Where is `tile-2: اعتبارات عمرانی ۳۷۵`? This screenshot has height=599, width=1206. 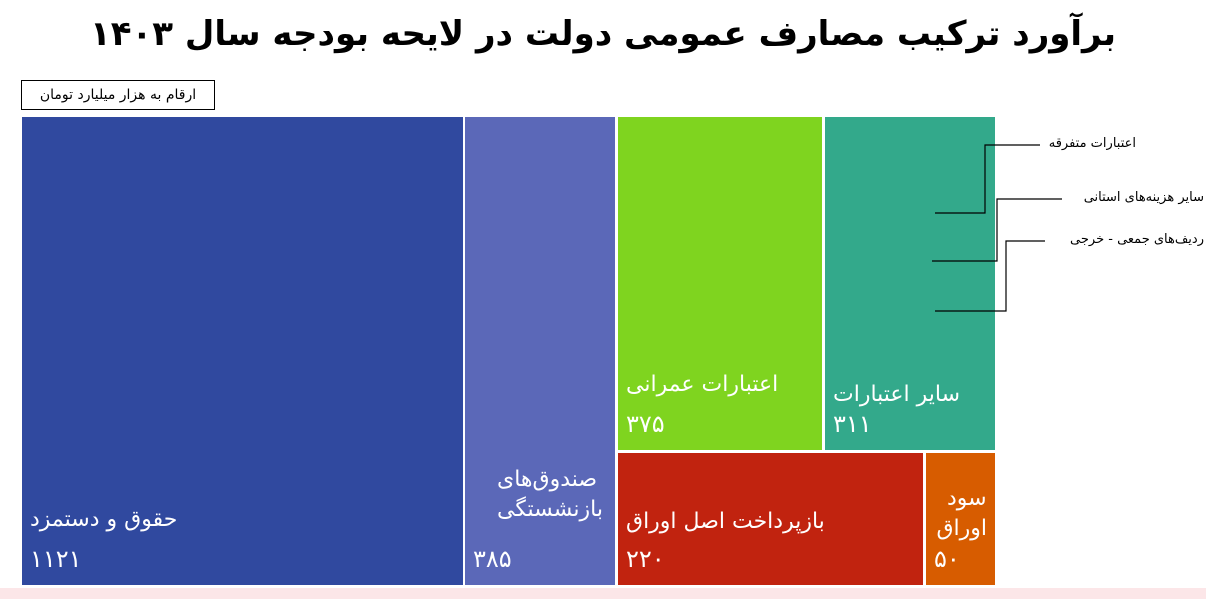 tile-2: اعتبارات عمرانی ۳۷۵ is located at coordinates (720, 283).